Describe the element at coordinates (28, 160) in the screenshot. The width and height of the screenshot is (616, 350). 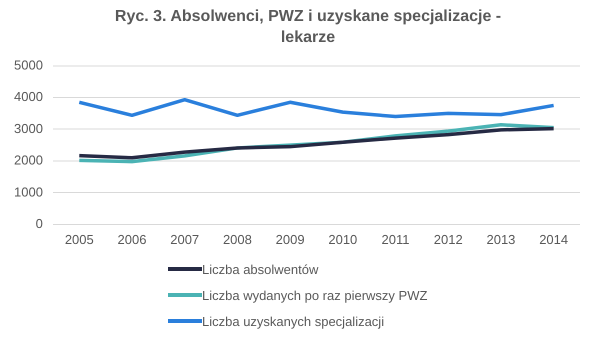
I see `y-tick-label: 2000` at that location.